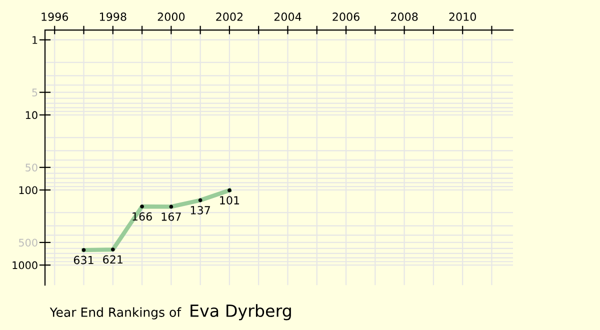 This screenshot has width=600, height=330. What do you see at coordinates (35, 92) in the screenshot?
I see `y-tick-label: 5` at bounding box center [35, 92].